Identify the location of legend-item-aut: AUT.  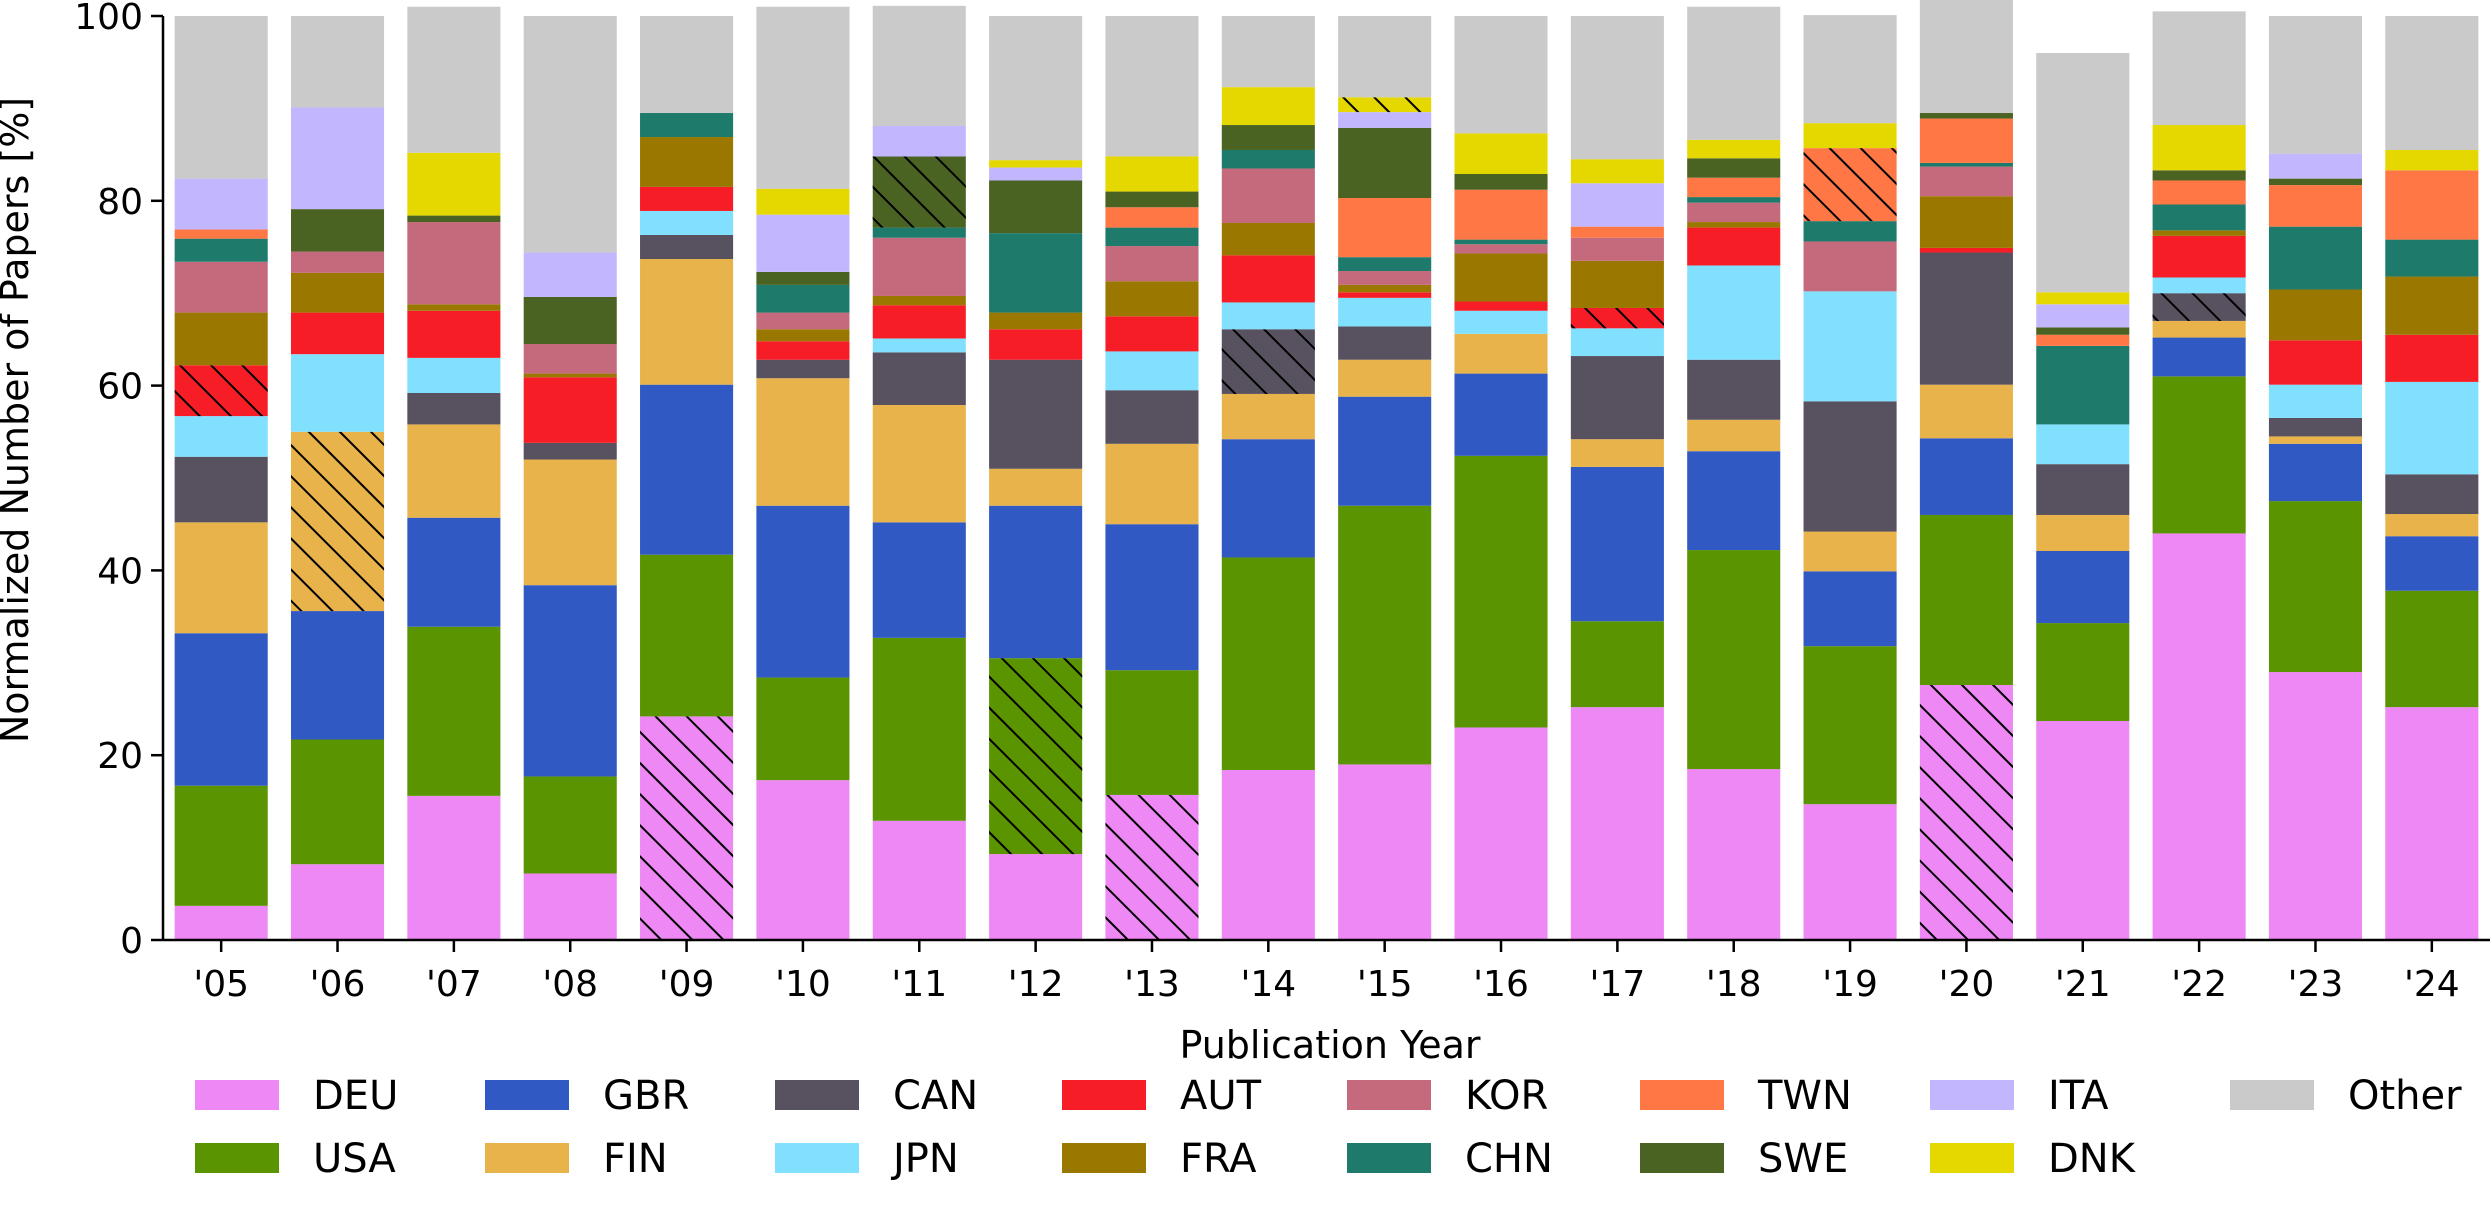
(1162, 1096).